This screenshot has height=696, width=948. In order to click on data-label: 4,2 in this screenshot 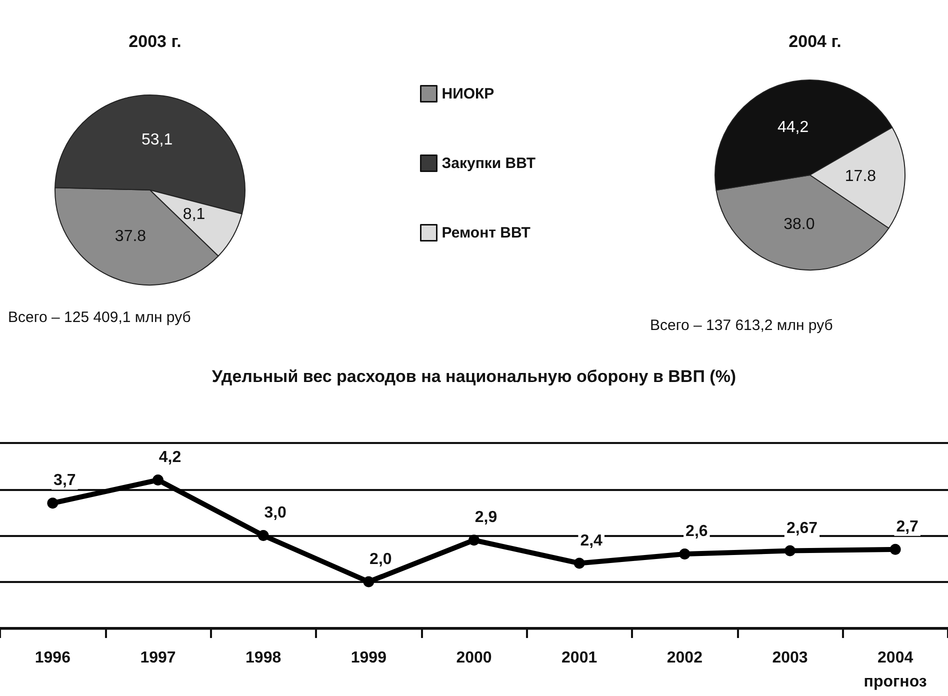, I will do `click(170, 457)`.